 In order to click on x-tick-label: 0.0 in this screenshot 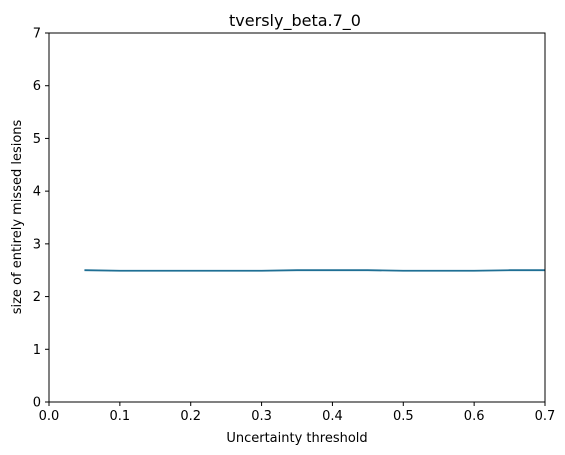, I will do `click(49, 416)`.